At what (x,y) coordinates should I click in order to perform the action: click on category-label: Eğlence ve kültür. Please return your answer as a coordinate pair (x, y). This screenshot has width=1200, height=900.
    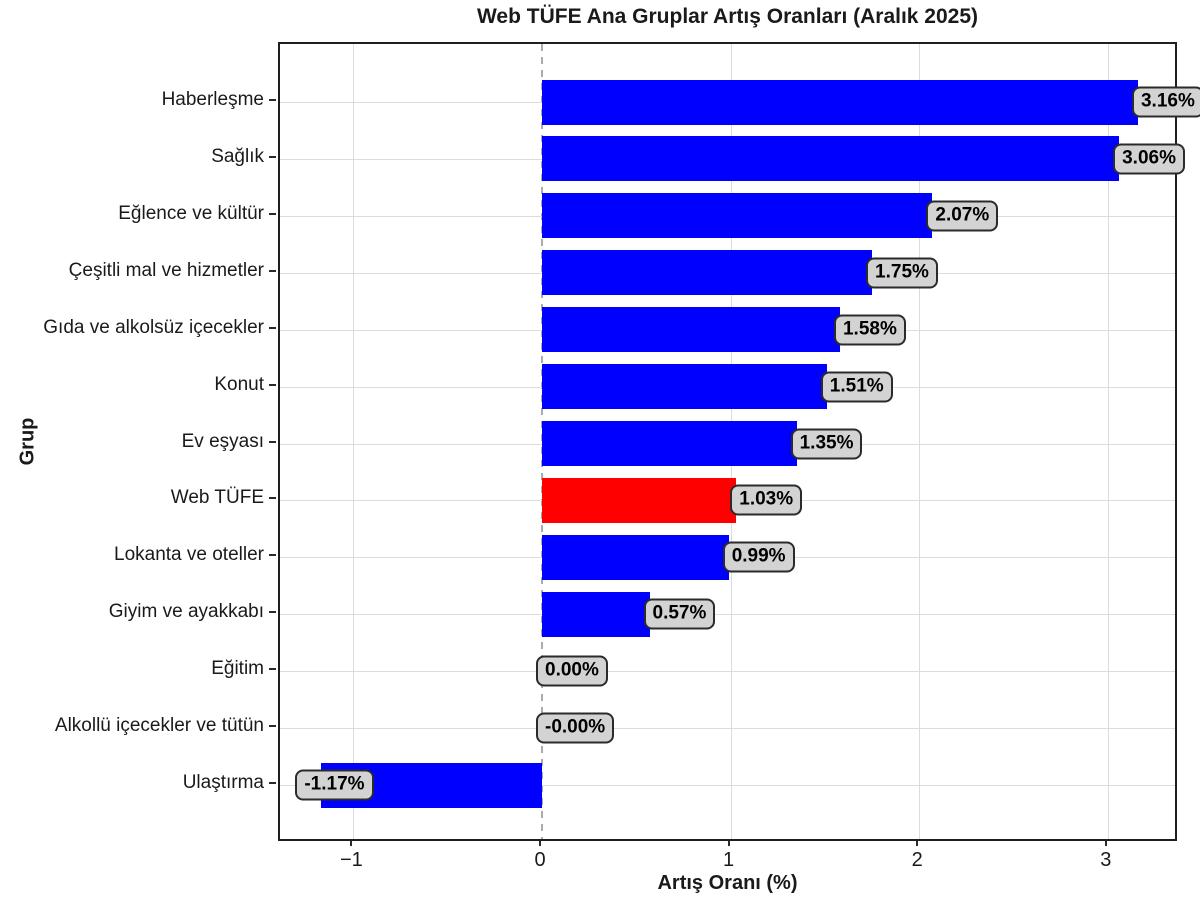
    Looking at the image, I should click on (191, 213).